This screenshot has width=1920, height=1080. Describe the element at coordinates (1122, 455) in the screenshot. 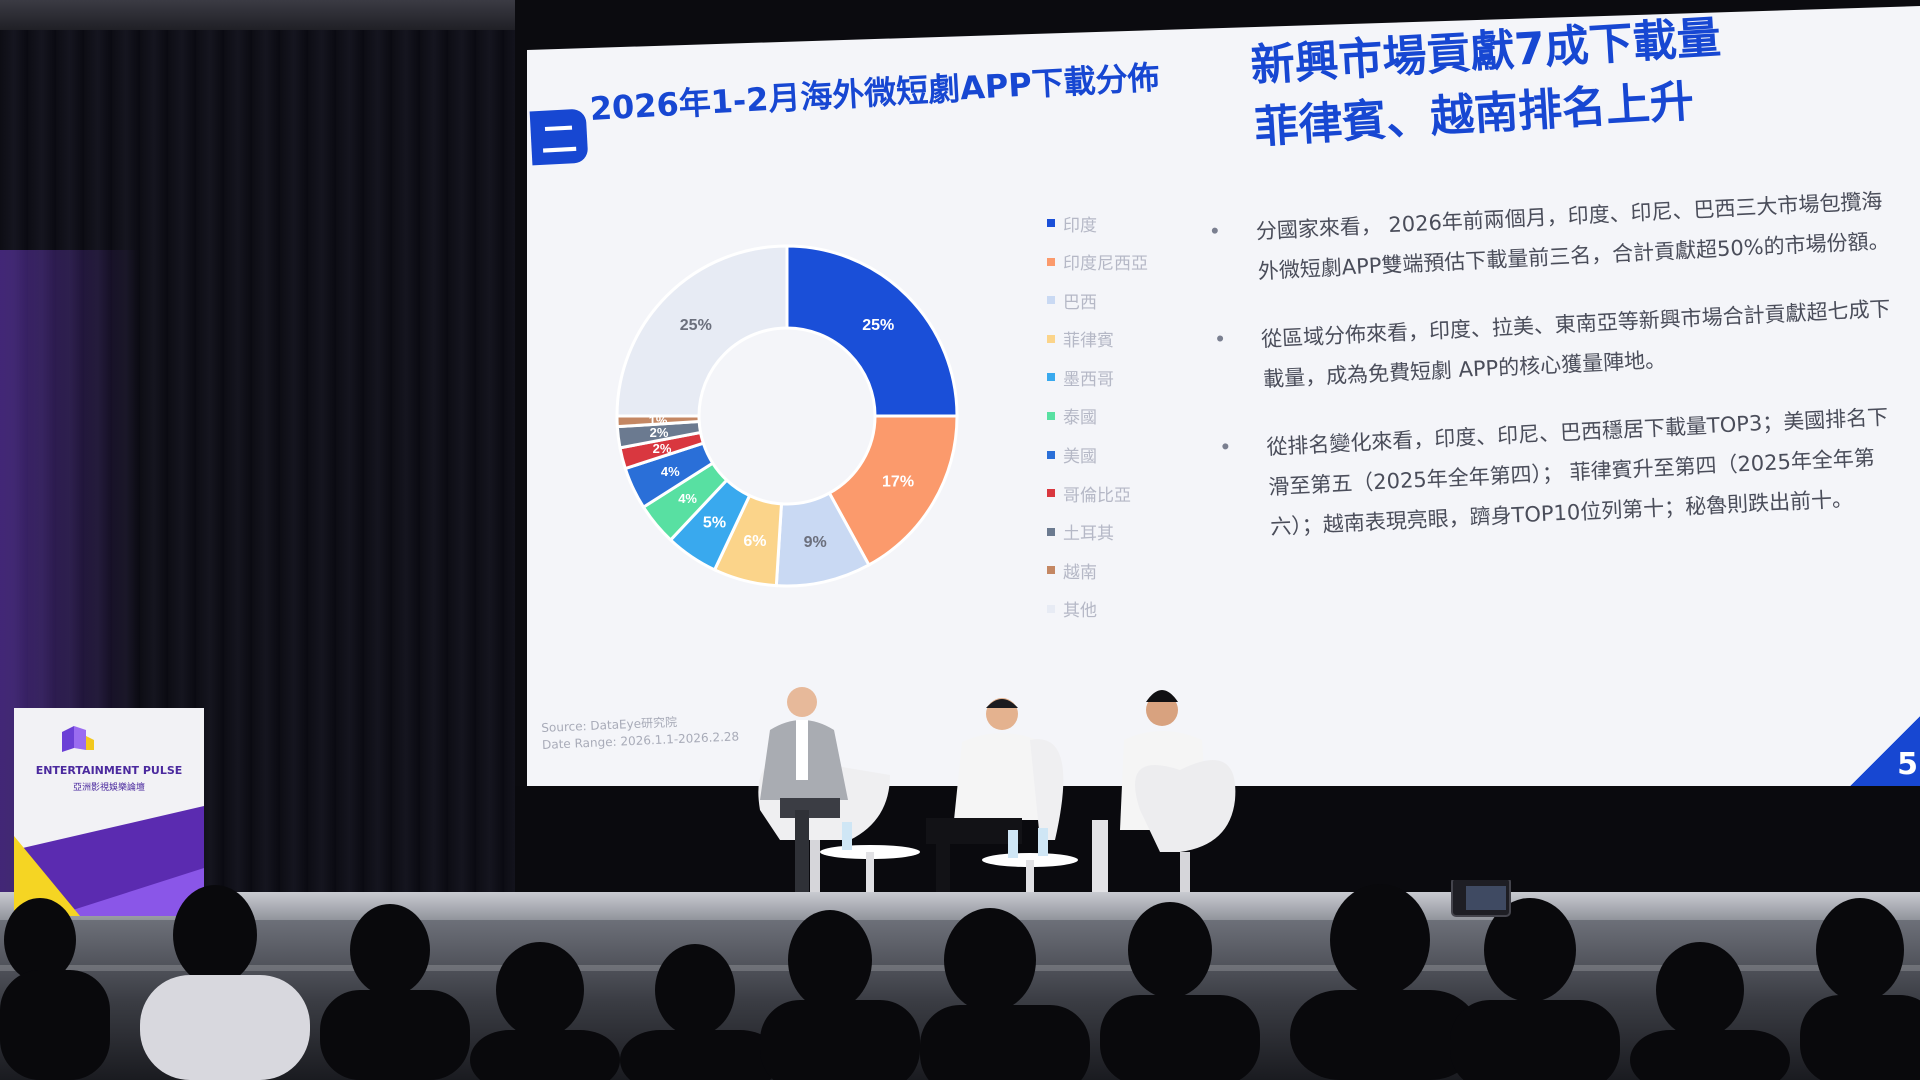

I see `legend-item: 美國` at that location.